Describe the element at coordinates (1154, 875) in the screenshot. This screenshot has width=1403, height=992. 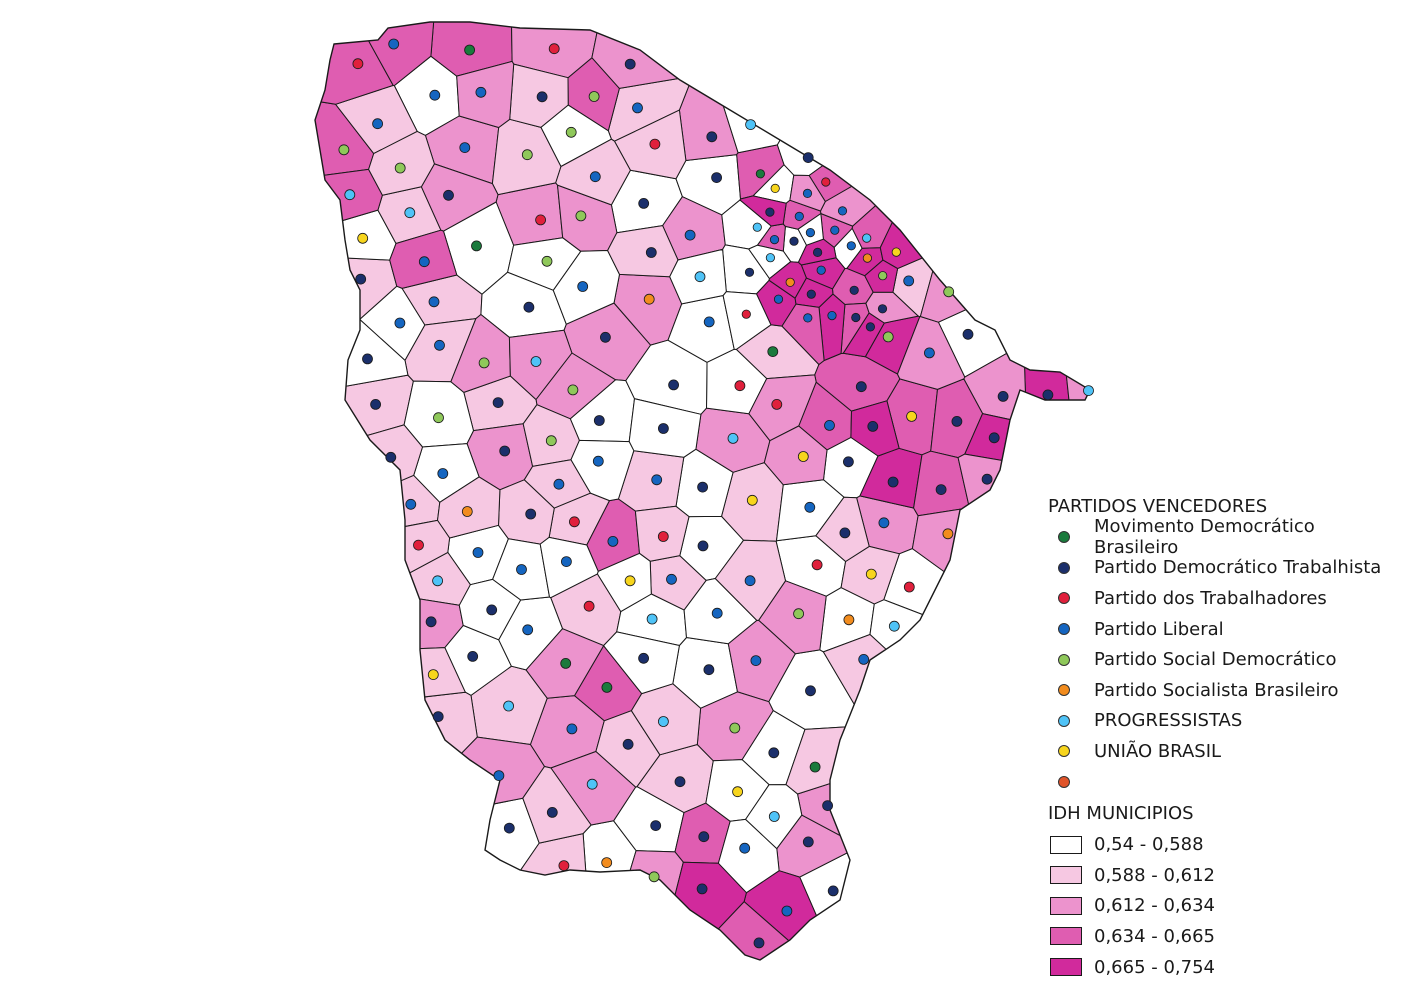
I see `idh-legend-label: 0,588 - 0,612` at that location.